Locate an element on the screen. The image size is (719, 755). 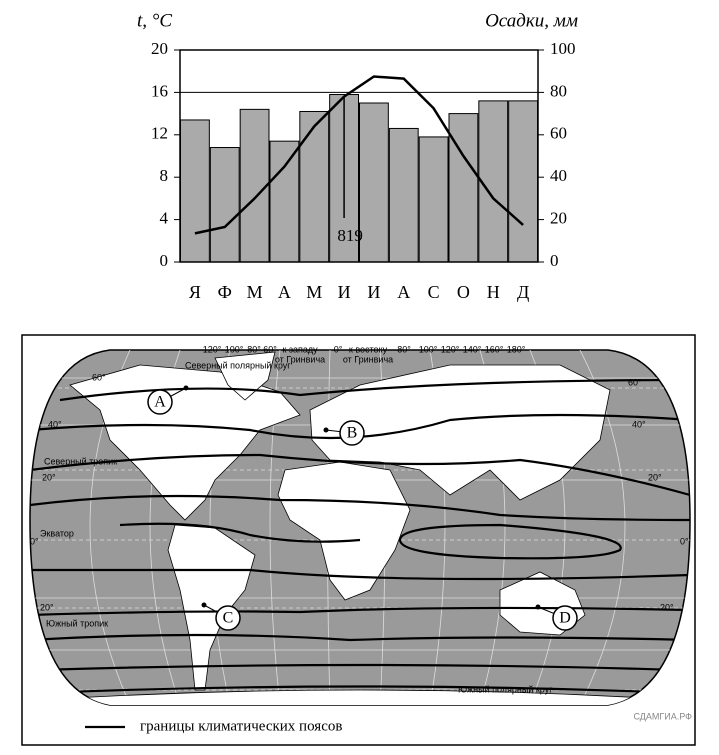
x-tick-label: О is located at coordinates (463, 292).